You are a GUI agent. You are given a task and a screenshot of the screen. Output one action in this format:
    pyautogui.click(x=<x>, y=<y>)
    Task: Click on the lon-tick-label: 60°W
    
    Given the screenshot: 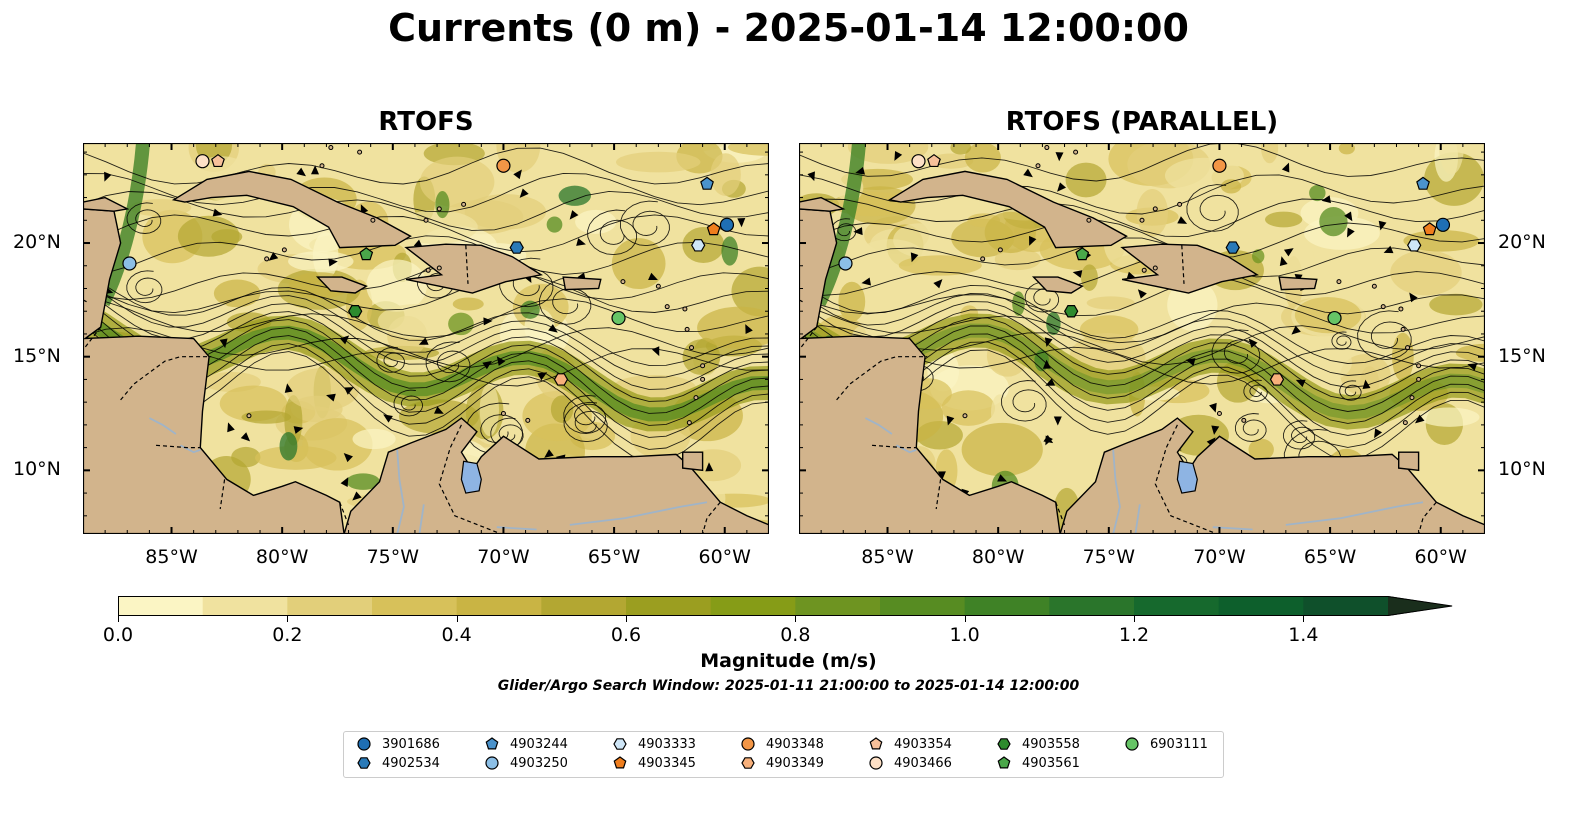 What is the action you would take?
    pyautogui.click(x=1440, y=557)
    